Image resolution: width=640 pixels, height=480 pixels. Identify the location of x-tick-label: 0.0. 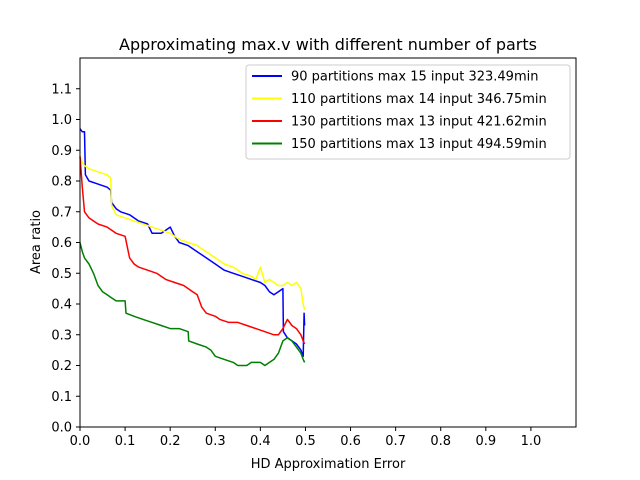
(80, 441).